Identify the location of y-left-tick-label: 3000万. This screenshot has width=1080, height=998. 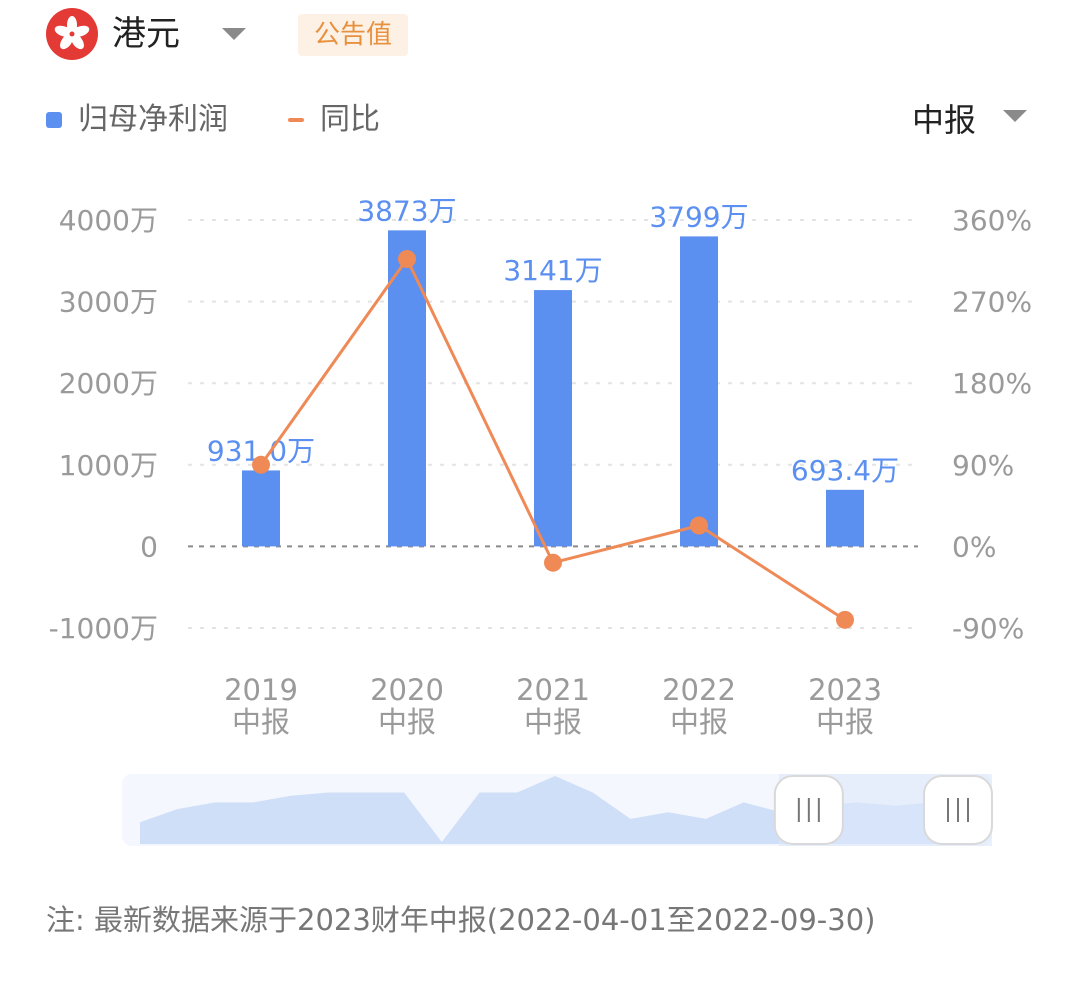
(108, 302).